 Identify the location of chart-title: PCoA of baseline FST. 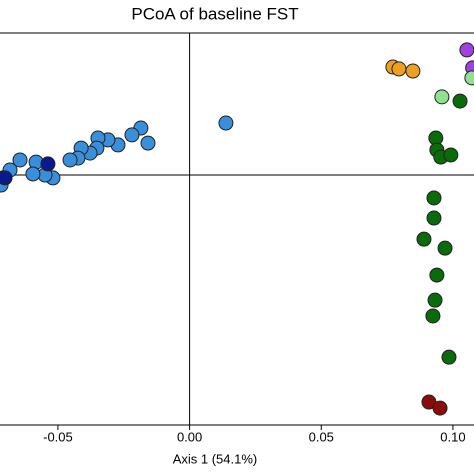
(214, 13).